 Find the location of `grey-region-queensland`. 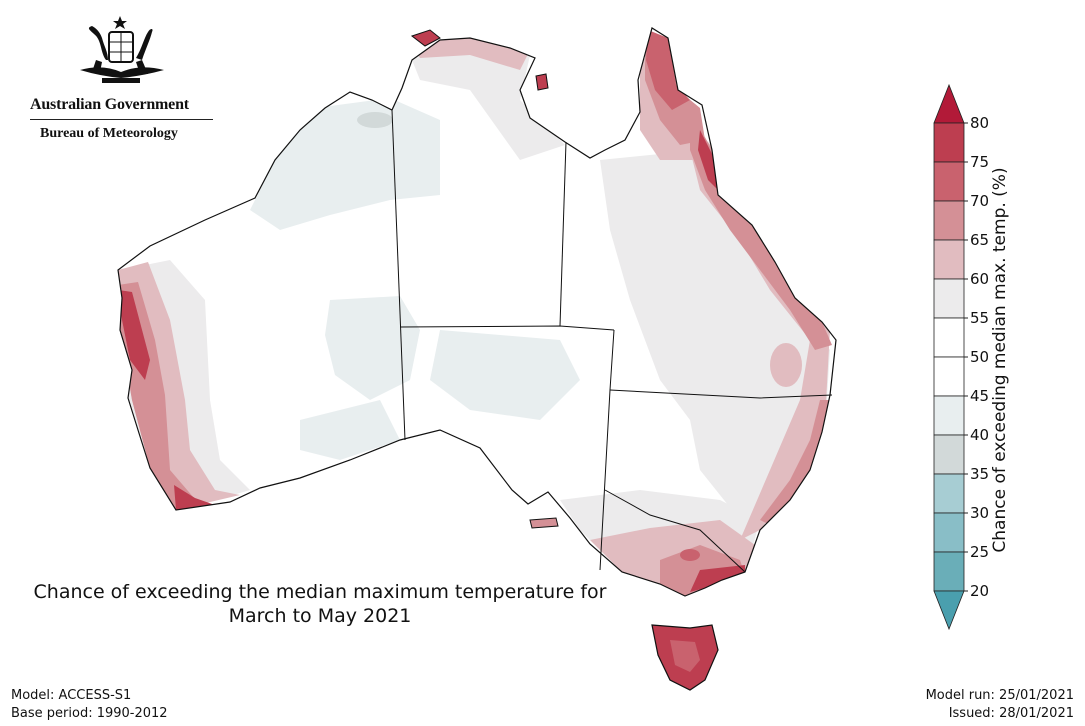

grey-region-queensland is located at coordinates (715, 335).